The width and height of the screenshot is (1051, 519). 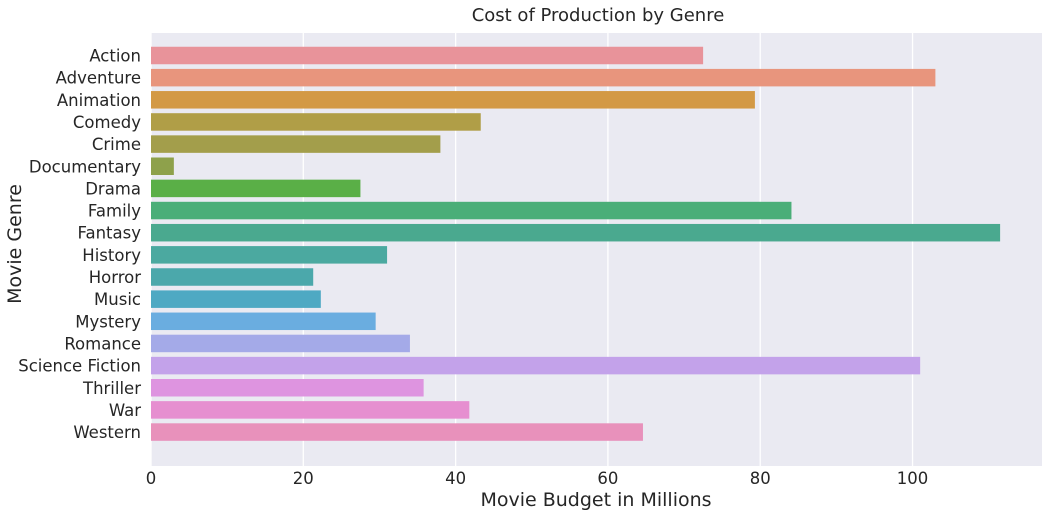 I want to click on x-tick-label: 80, so click(x=760, y=478).